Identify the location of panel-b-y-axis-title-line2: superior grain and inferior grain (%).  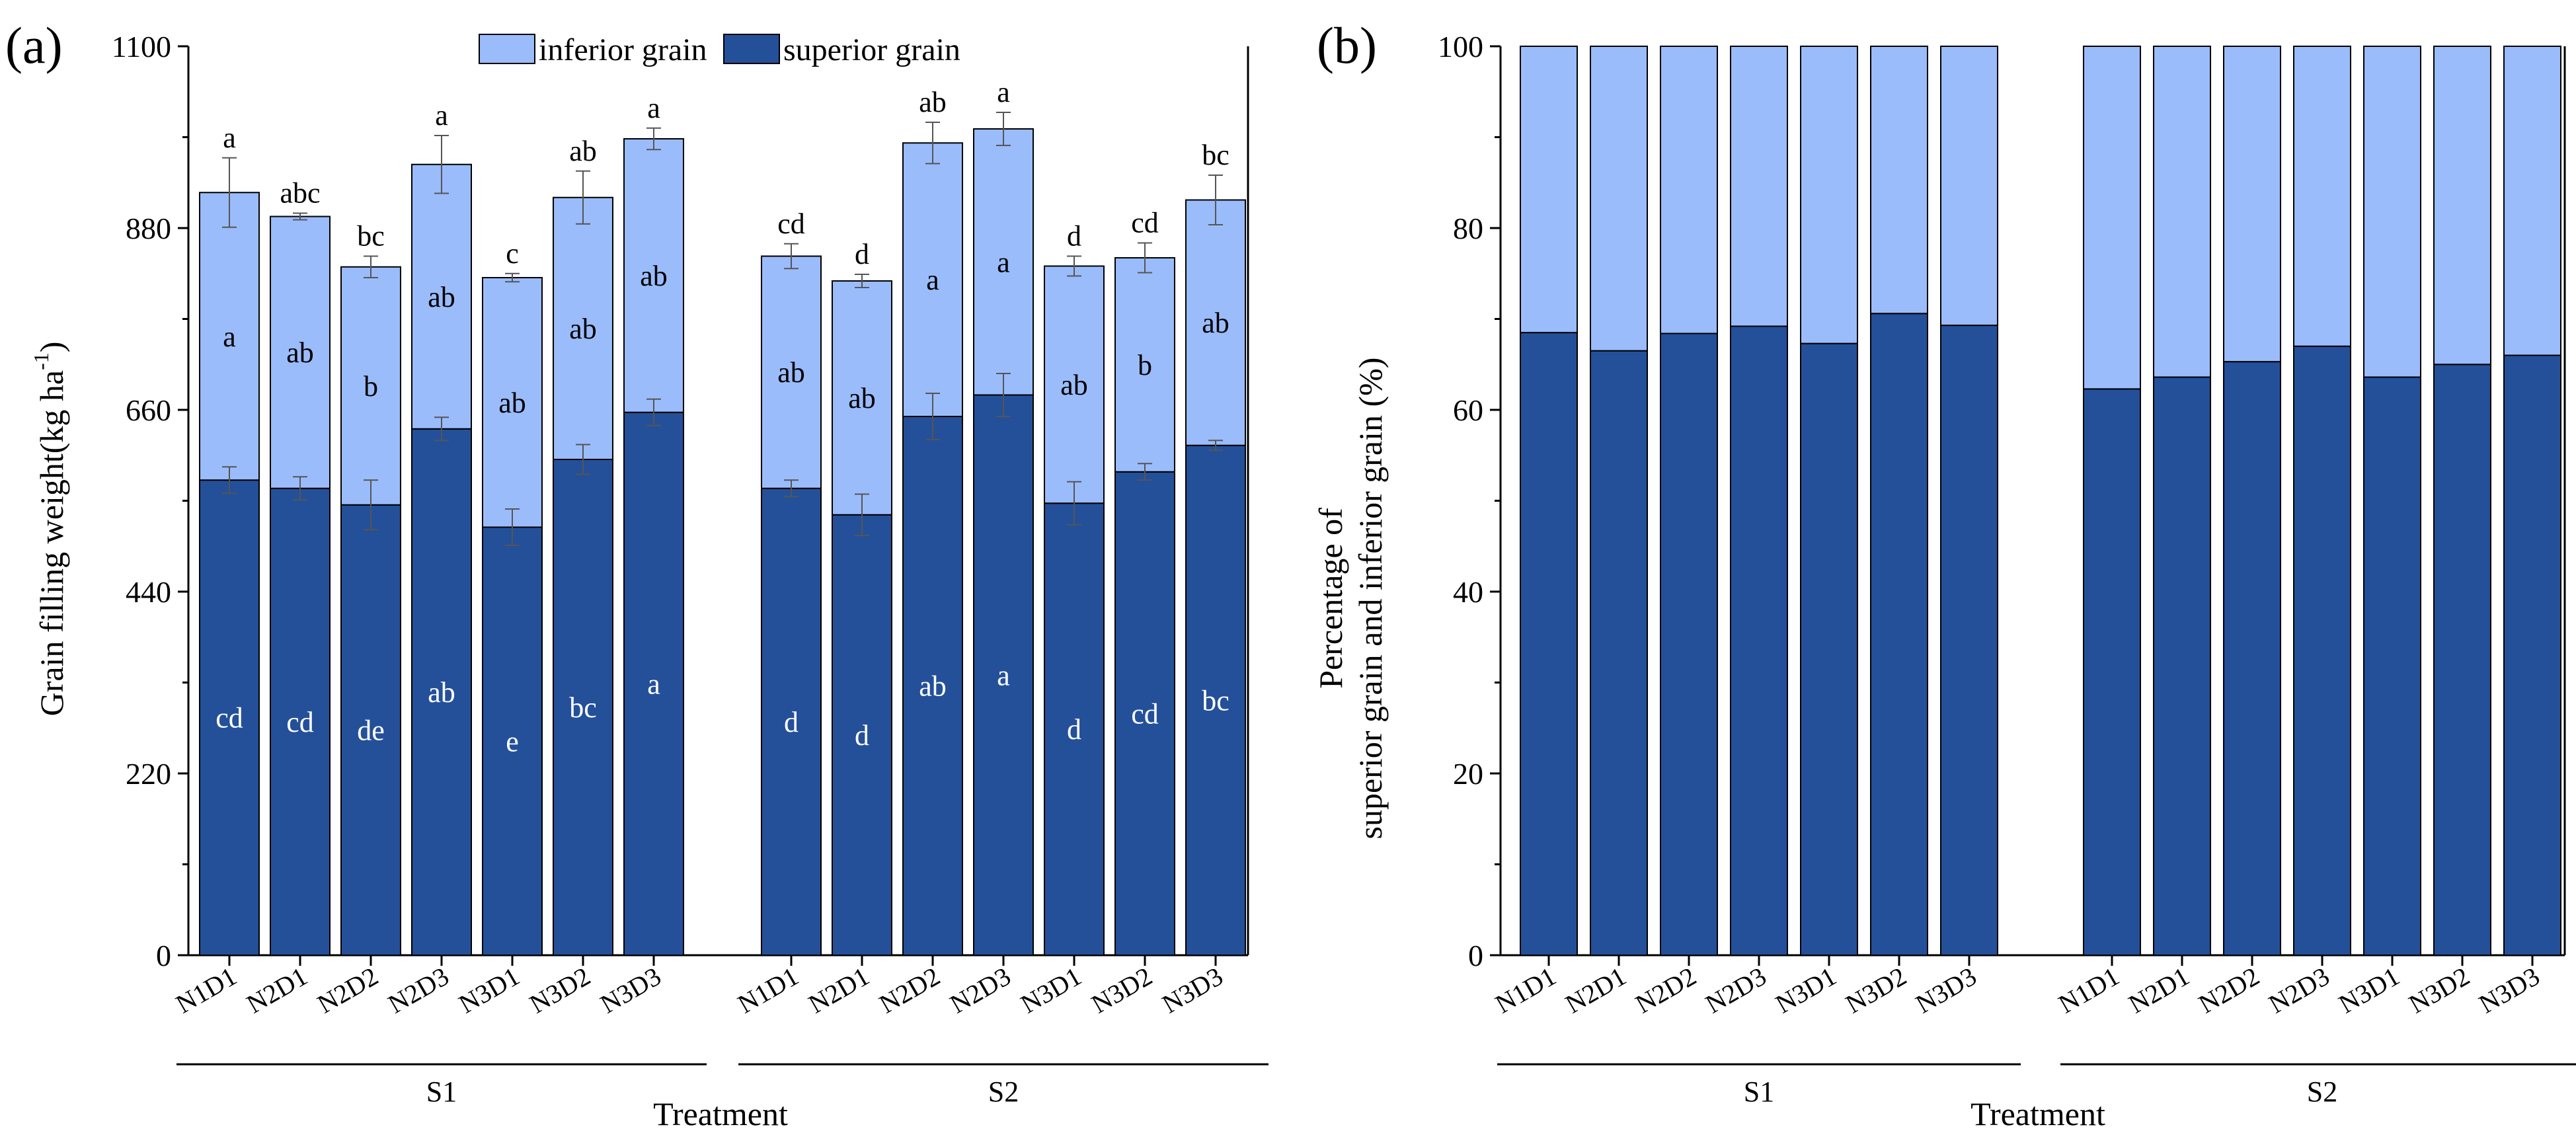
(1370, 599).